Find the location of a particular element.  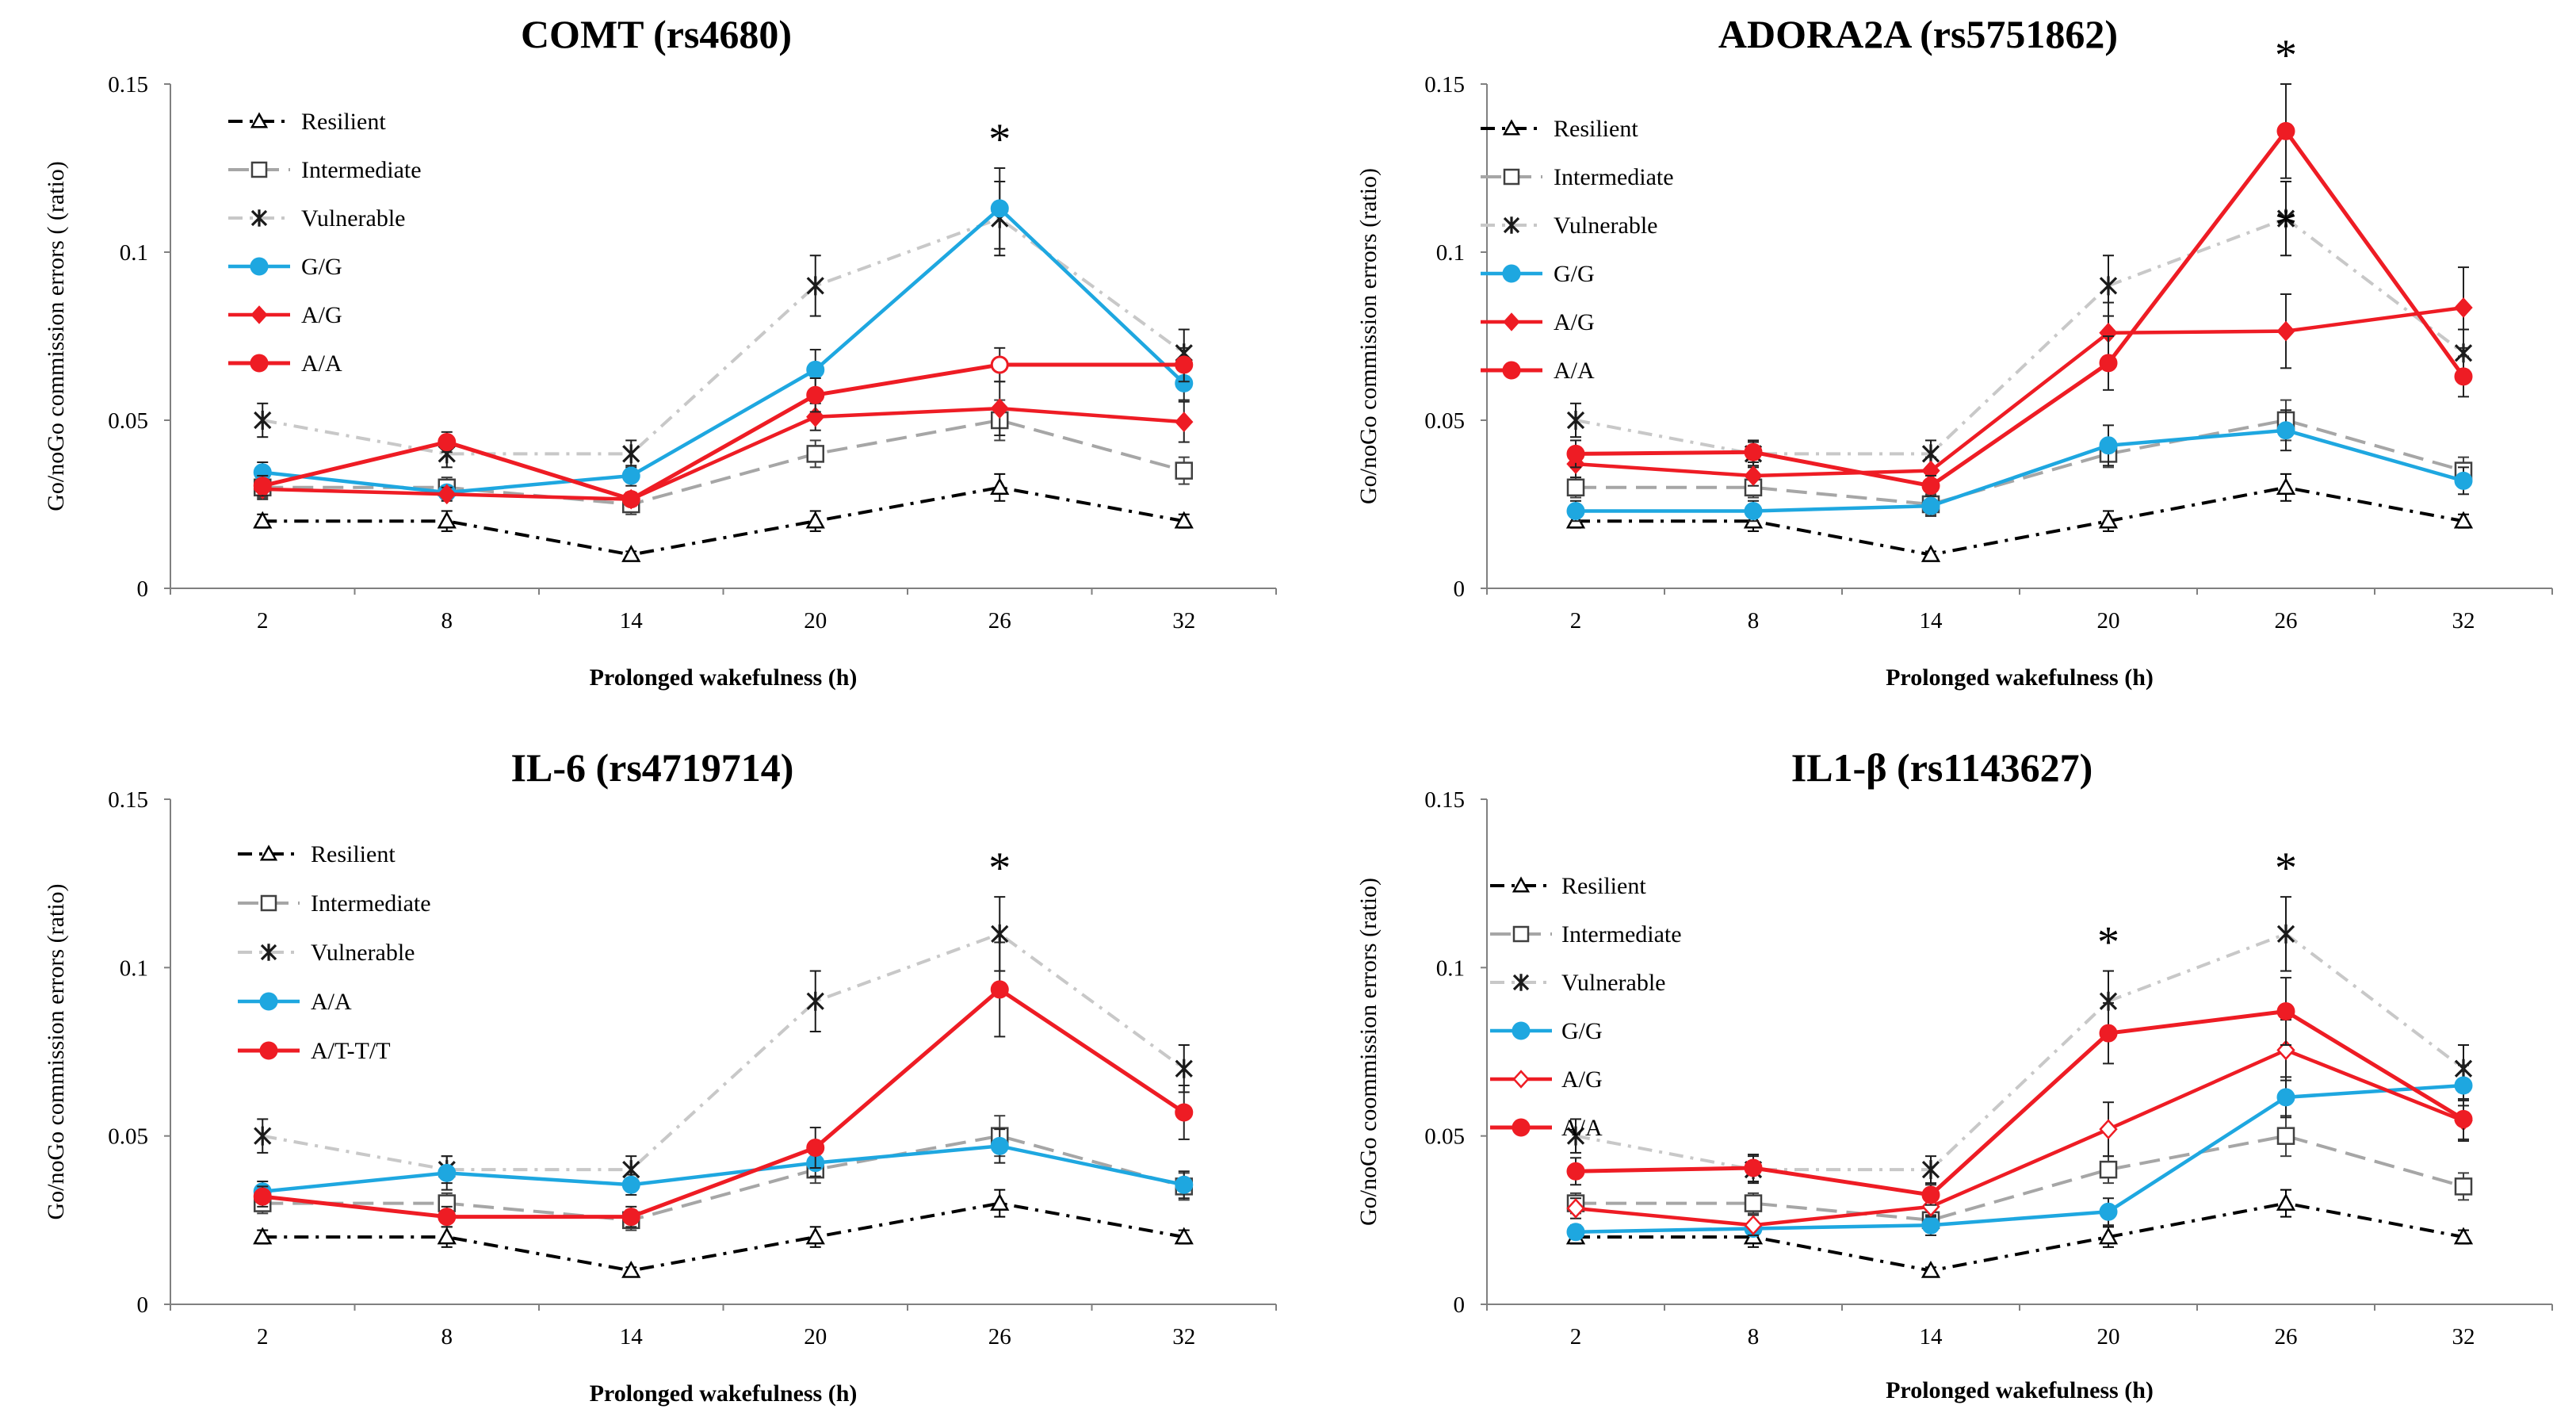

legend-label: A/A is located at coordinates (1582, 1128).